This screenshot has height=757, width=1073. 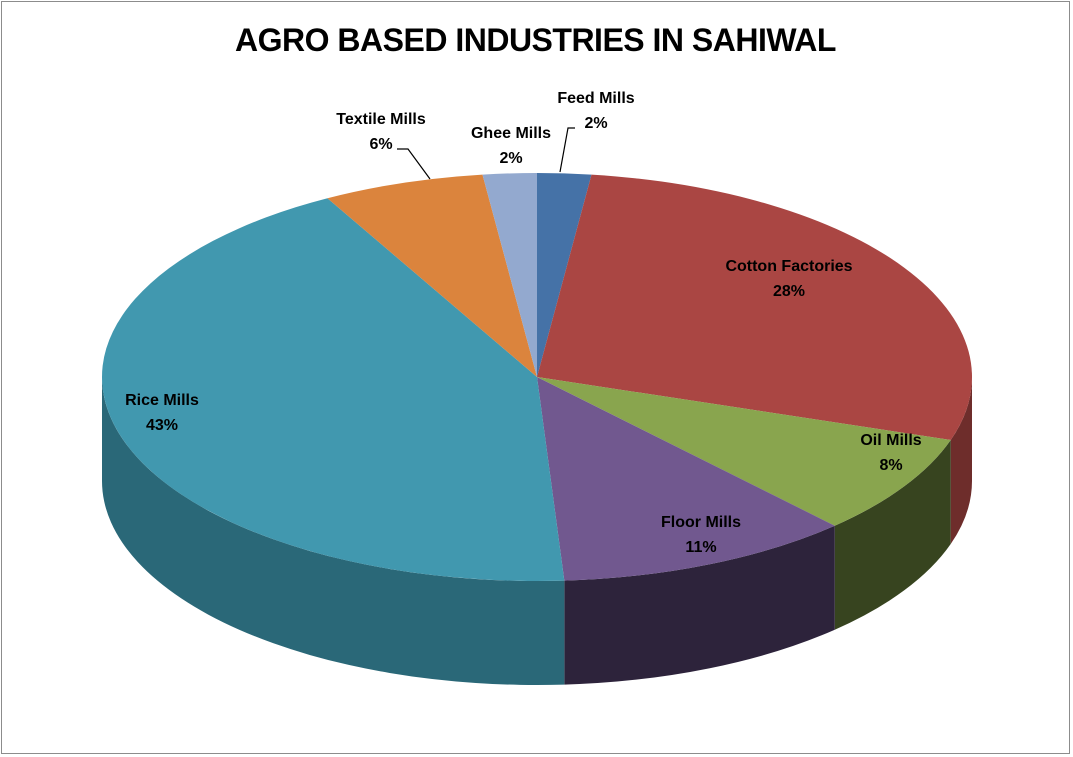 What do you see at coordinates (414, 164) in the screenshot?
I see `leader-line-textile-mills` at bounding box center [414, 164].